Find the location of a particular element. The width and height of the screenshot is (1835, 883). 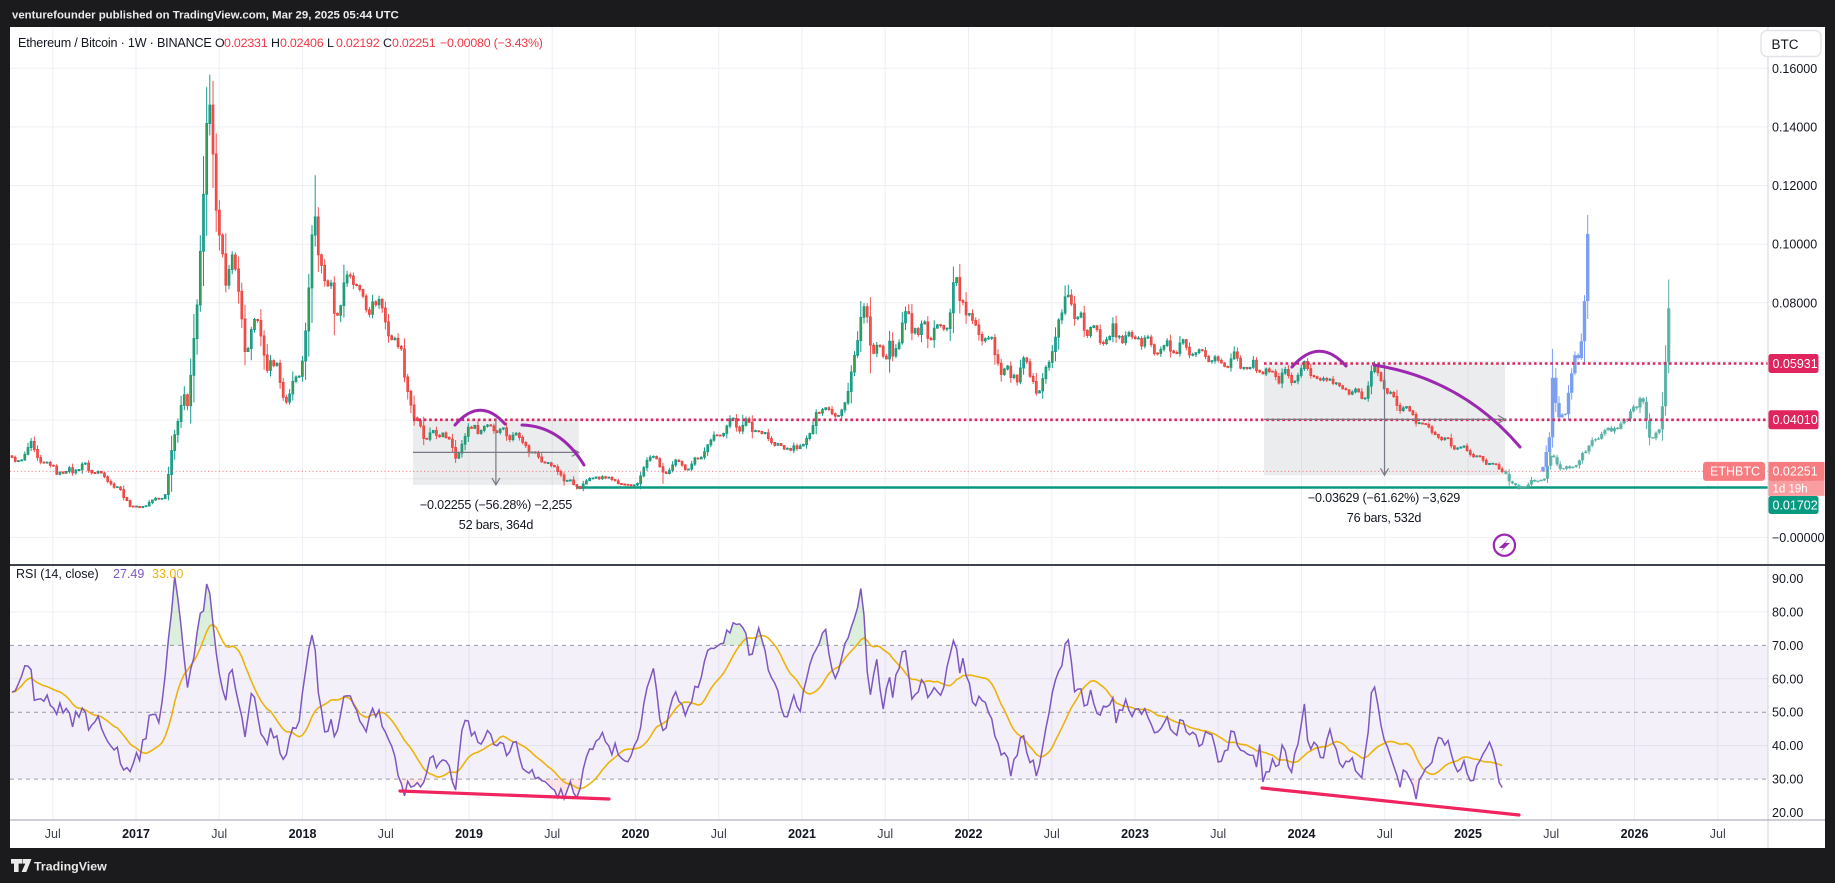

svg-text: −0.00000 is located at coordinates (1798, 538).